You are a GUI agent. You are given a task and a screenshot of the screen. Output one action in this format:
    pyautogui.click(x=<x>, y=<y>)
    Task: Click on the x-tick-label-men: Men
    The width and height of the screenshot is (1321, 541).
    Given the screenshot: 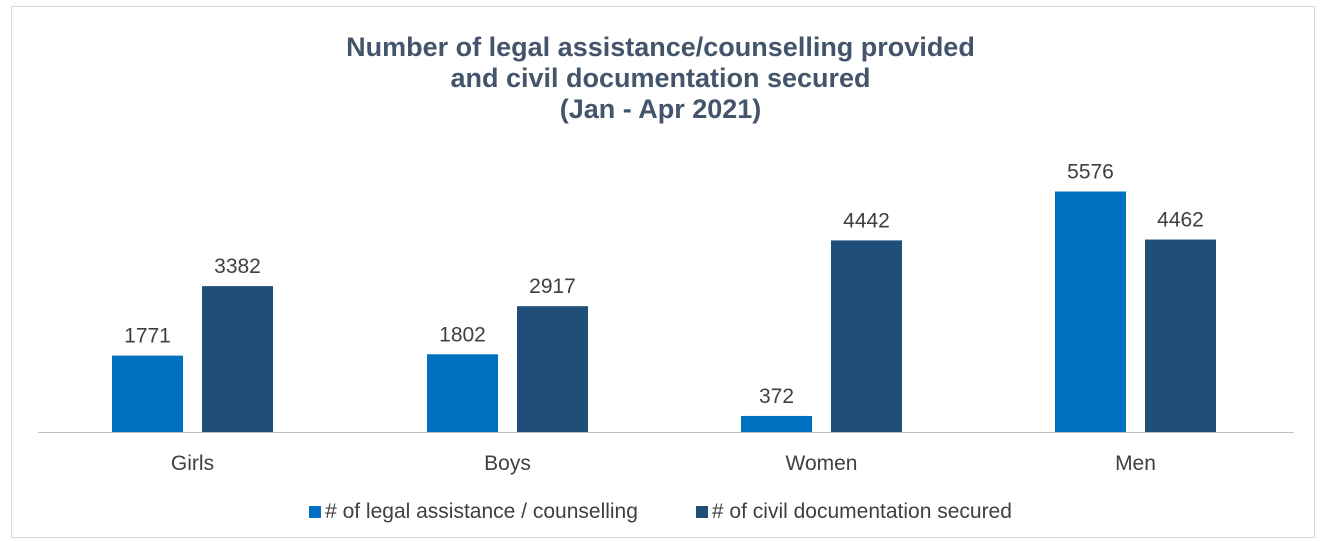 What is the action you would take?
    pyautogui.click(x=1135, y=463)
    